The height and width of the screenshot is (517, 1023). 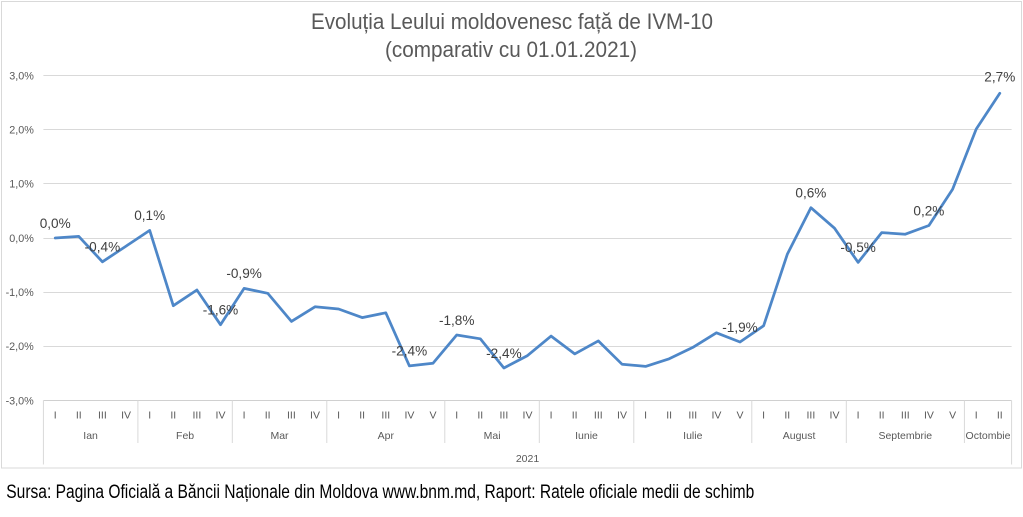 What do you see at coordinates (90, 436) in the screenshot?
I see `svg-text: Ian` at bounding box center [90, 436].